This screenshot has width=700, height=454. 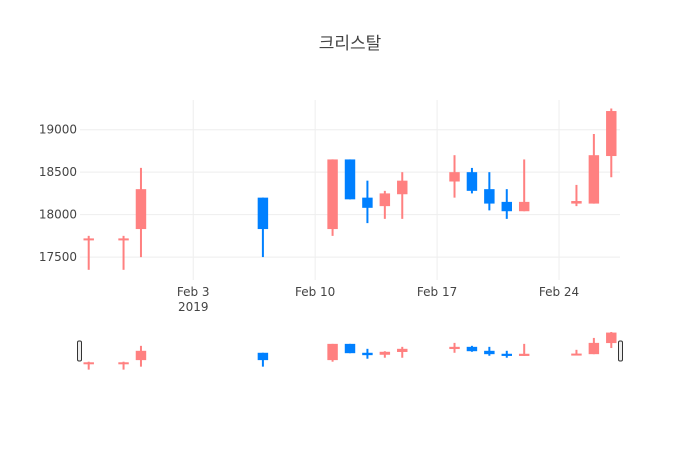 I want to click on x-tick-label: Feb 24, so click(x=559, y=292).